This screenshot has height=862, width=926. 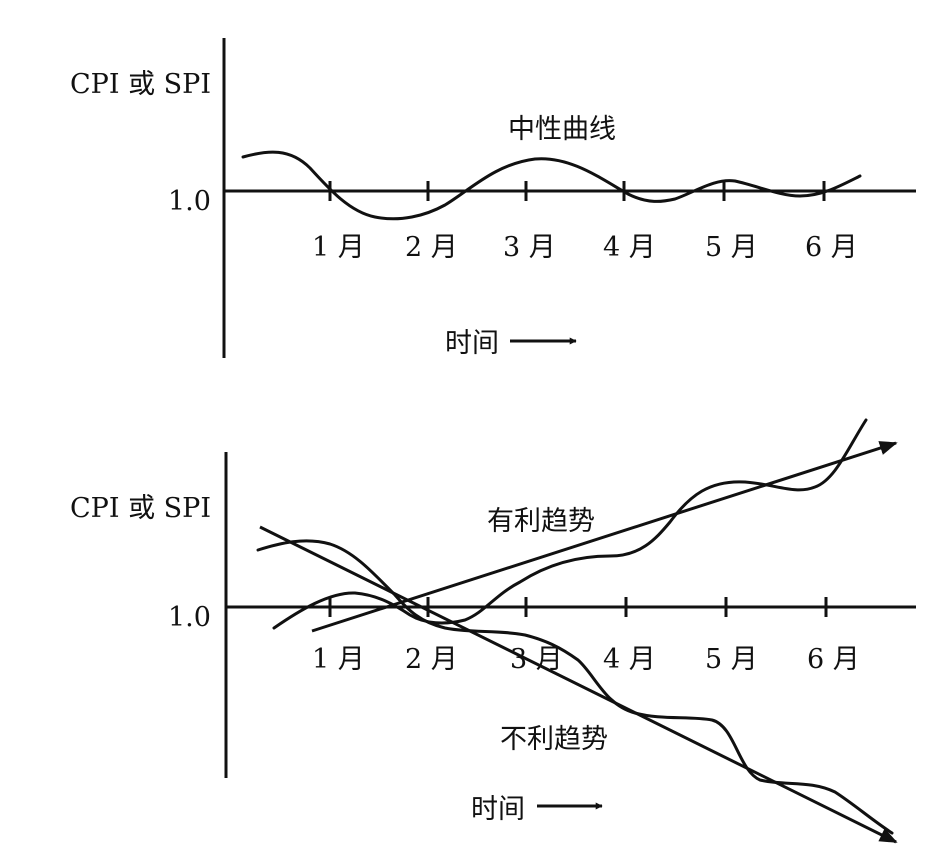 What do you see at coordinates (551, 185) in the screenshot?
I see `neutral-curve` at bounding box center [551, 185].